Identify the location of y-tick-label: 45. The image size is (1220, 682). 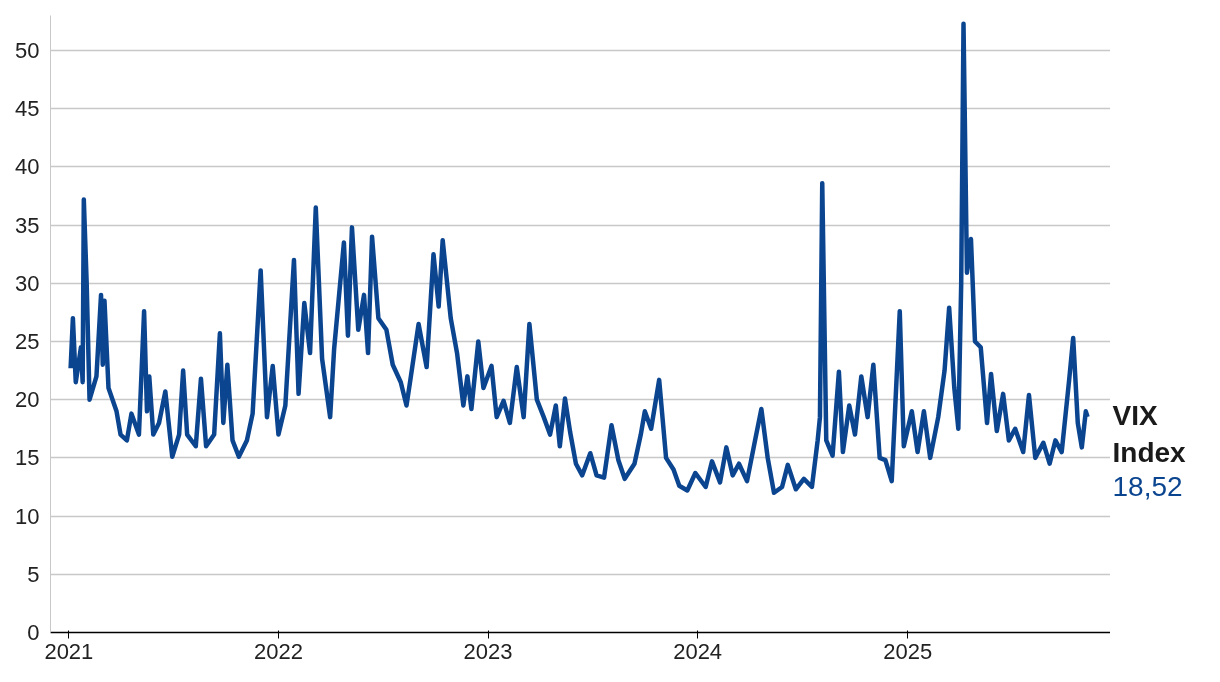
(27, 109).